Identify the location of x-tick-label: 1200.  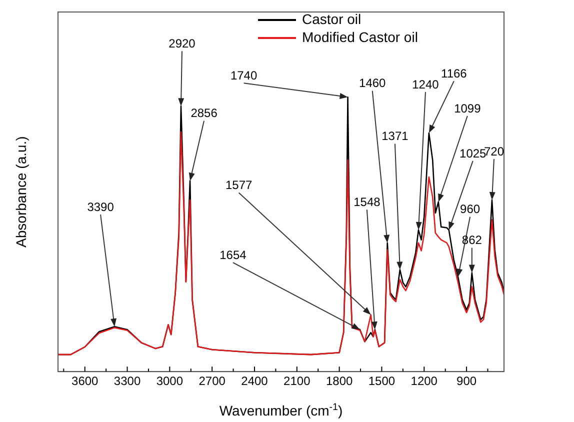
(424, 381).